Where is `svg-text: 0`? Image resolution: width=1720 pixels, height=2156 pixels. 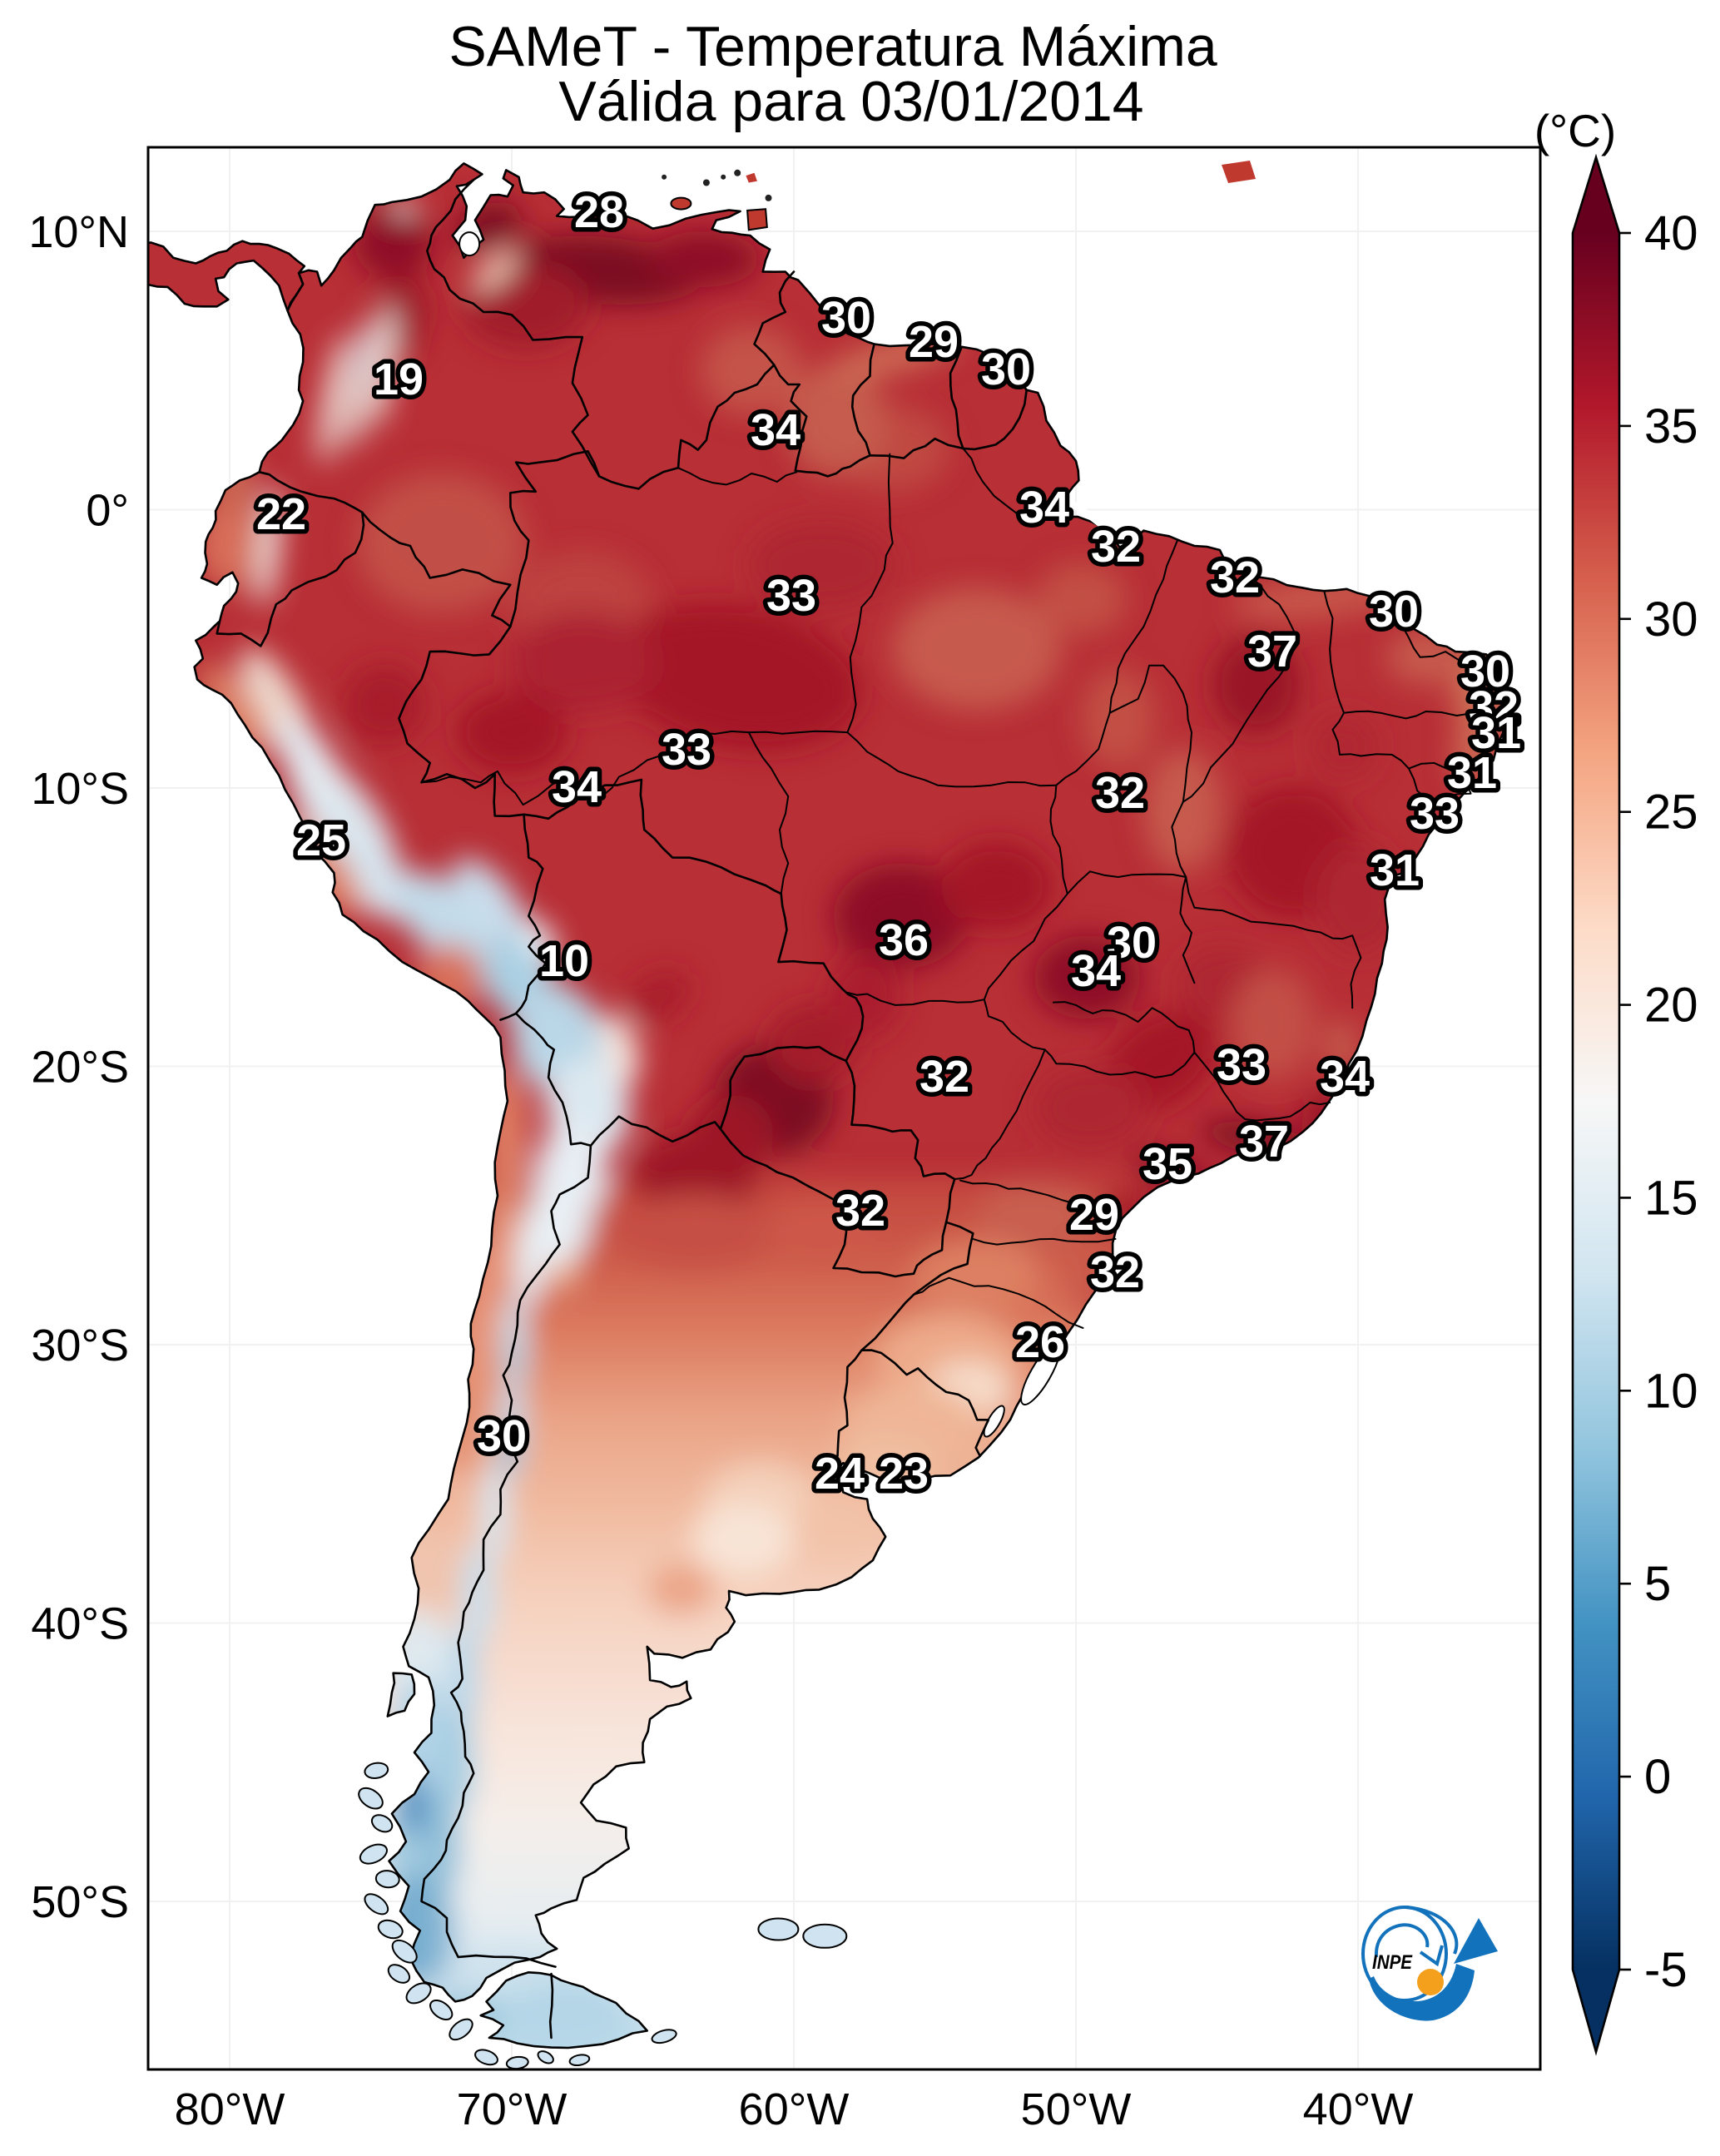
svg-text: 0 is located at coordinates (1657, 1777).